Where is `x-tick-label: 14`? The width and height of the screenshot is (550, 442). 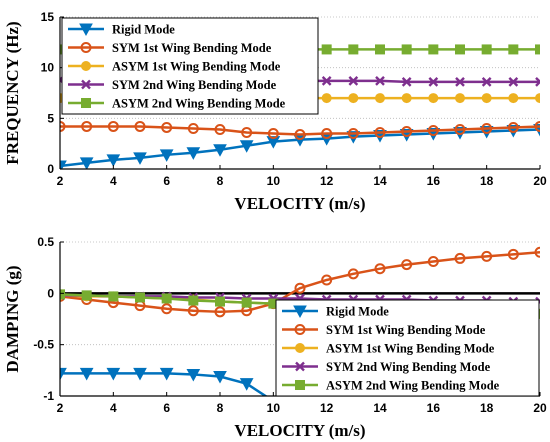
x-tick-label: 14 is located at coordinates (380, 408).